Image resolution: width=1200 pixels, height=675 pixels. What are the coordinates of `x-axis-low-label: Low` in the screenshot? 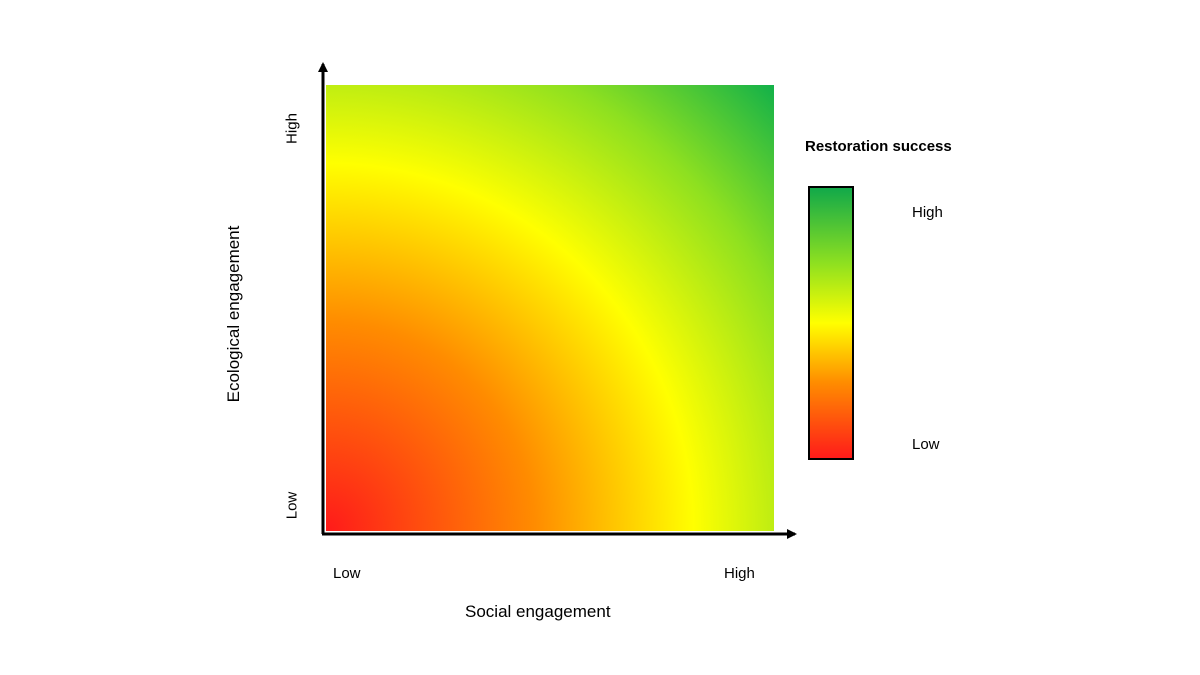 It's located at (347, 573).